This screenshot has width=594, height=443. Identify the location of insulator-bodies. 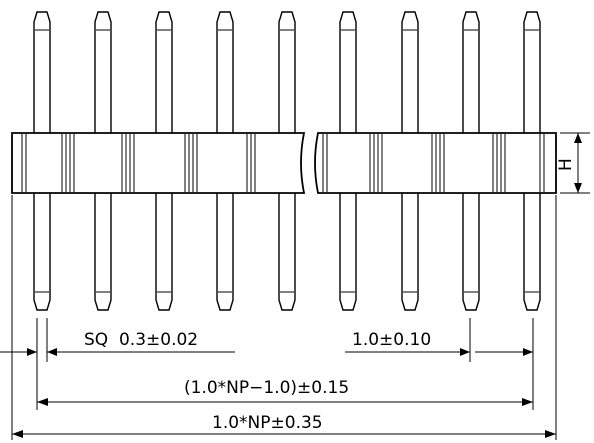
(284, 163).